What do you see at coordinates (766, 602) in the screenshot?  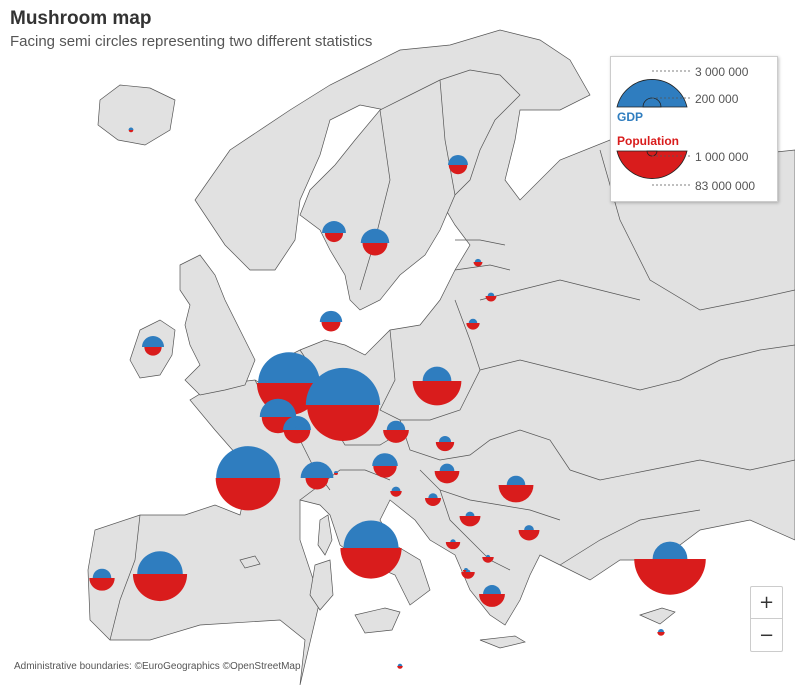 I see `zoom-in-button: +` at bounding box center [766, 602].